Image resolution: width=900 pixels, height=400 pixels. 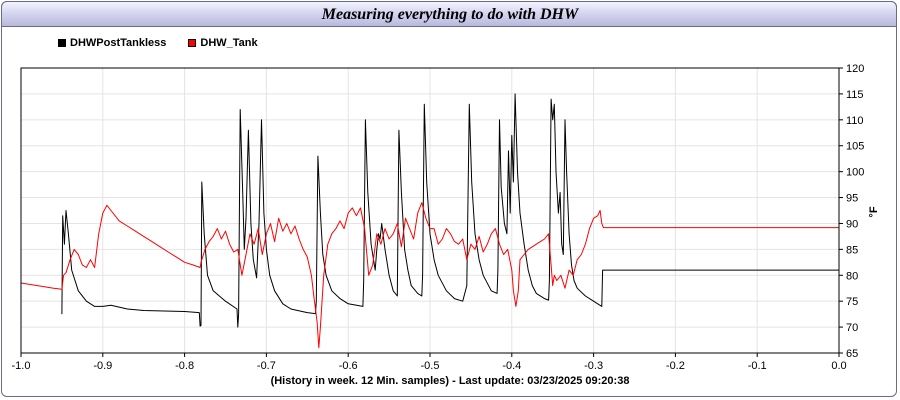 What do you see at coordinates (874, 211) in the screenshot?
I see `y-axis-label: °F` at bounding box center [874, 211].